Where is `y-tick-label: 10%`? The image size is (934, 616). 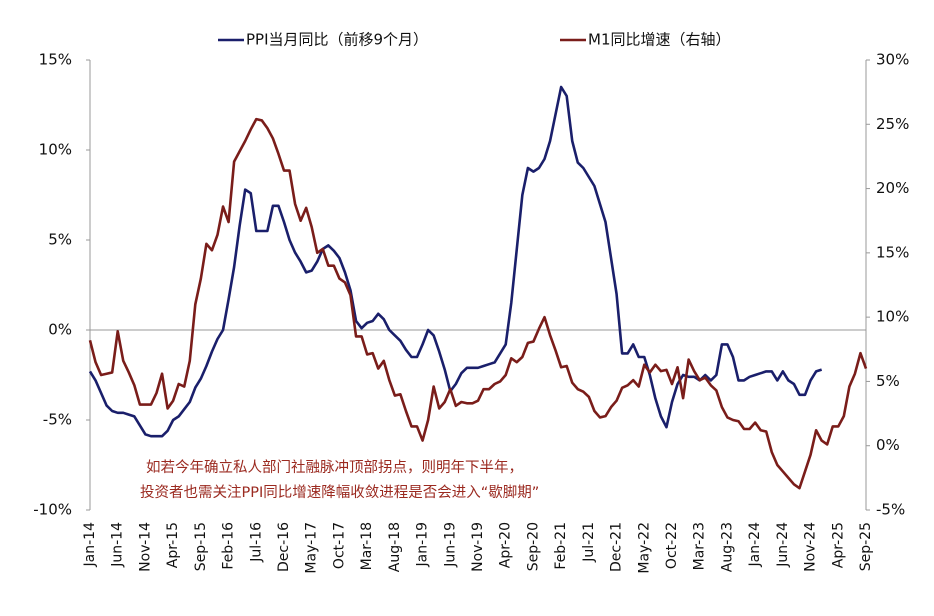
y-tick-label: 10% is located at coordinates (55, 150).